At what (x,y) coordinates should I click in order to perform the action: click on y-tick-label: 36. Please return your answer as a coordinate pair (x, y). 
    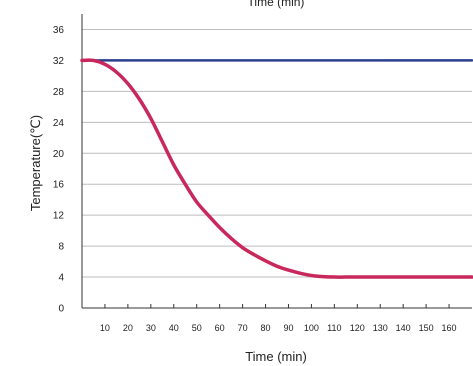
    Looking at the image, I should click on (59, 30).